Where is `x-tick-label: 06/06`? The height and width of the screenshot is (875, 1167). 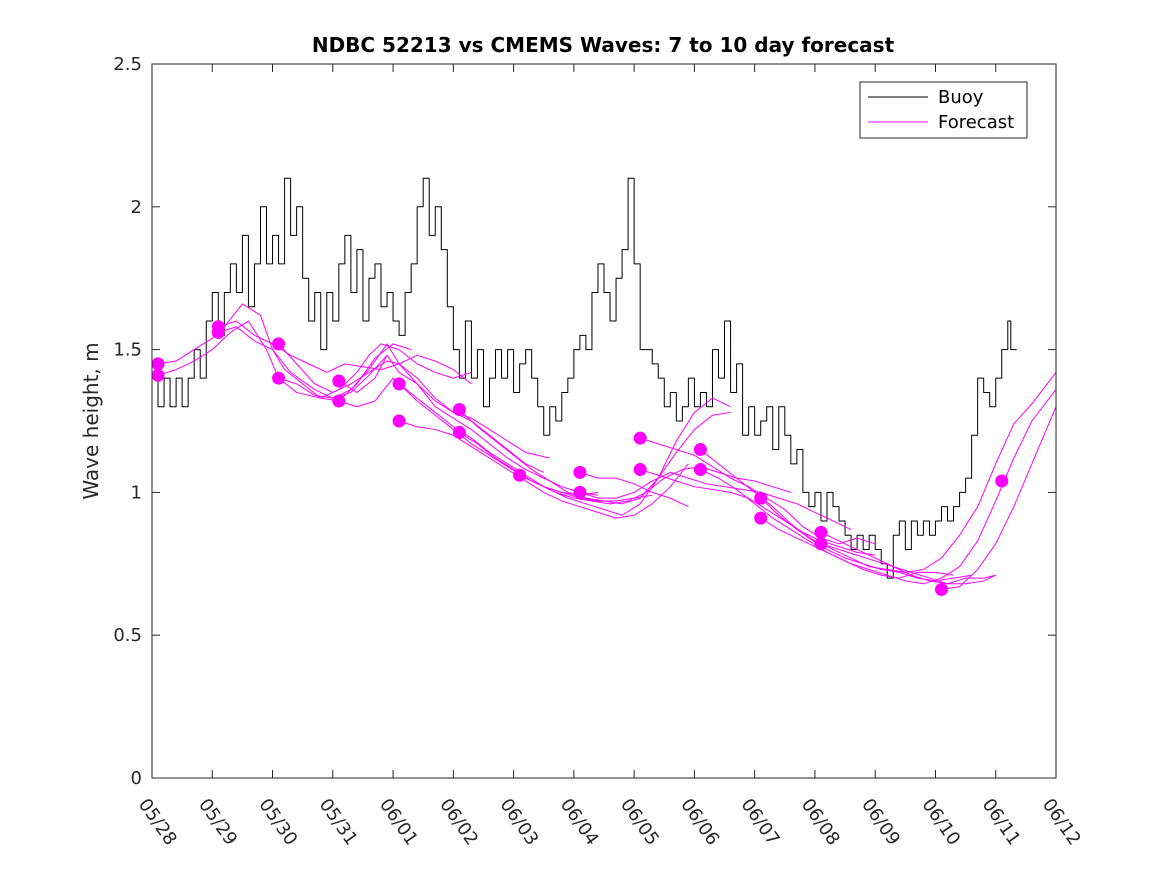 x-tick-label: 06/06 is located at coordinates (699, 822).